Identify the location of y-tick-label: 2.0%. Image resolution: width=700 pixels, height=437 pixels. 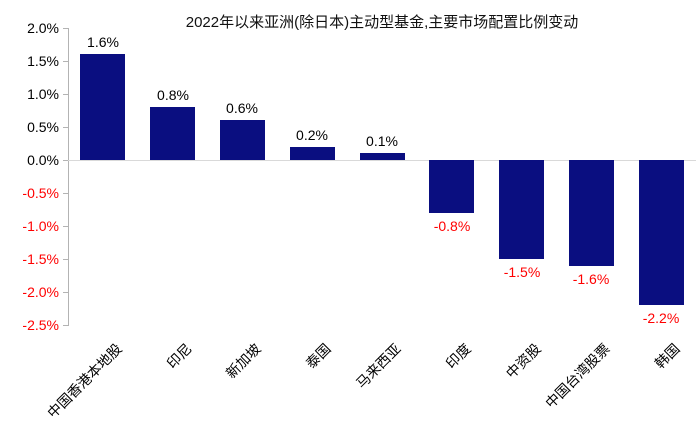
(43, 28).